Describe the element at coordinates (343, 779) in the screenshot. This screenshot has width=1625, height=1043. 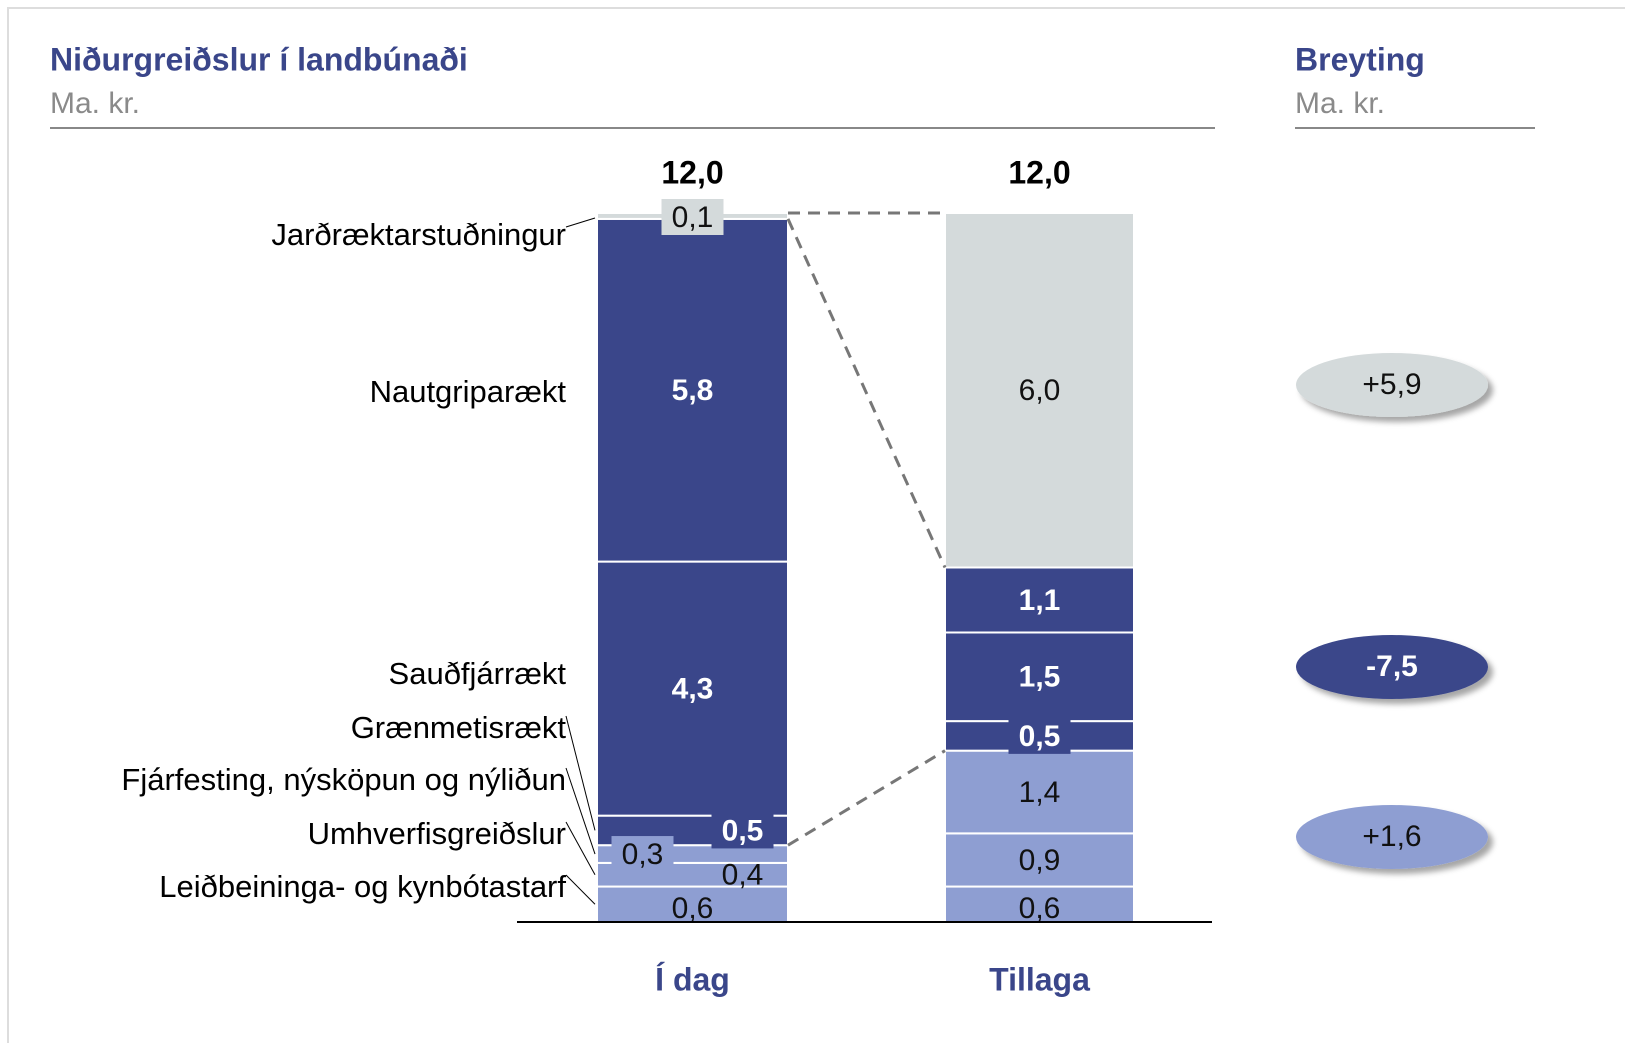
I see `legend-label: Fjárfesting, nýsköpun og nýliðun` at that location.